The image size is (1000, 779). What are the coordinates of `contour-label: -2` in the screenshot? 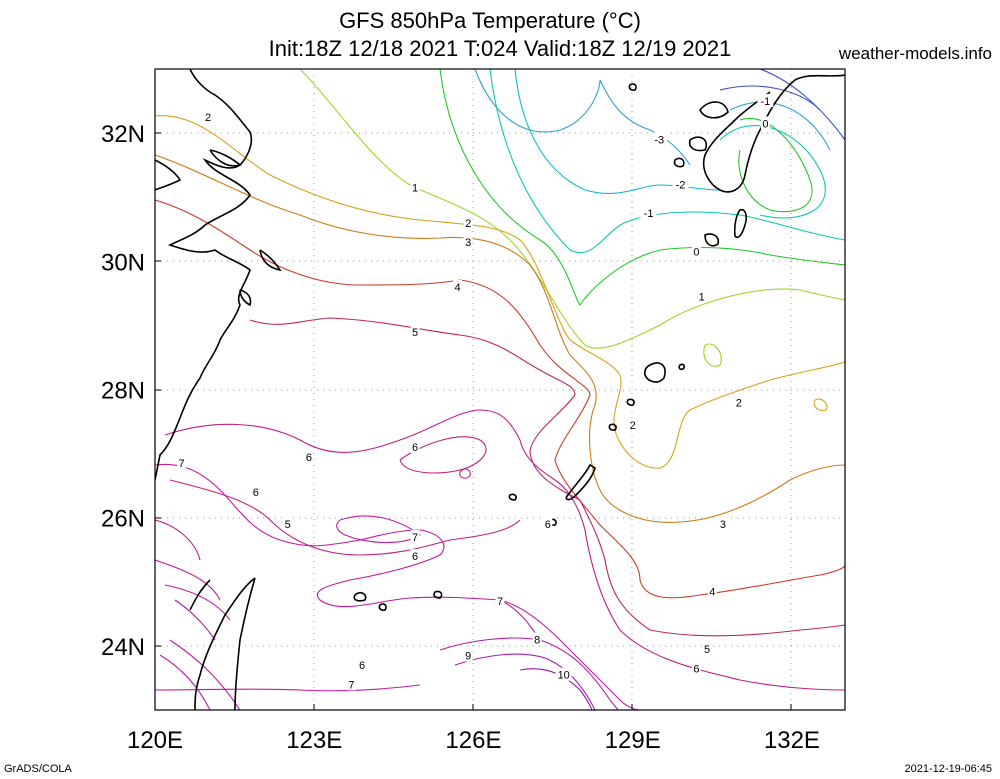 It's located at (681, 185).